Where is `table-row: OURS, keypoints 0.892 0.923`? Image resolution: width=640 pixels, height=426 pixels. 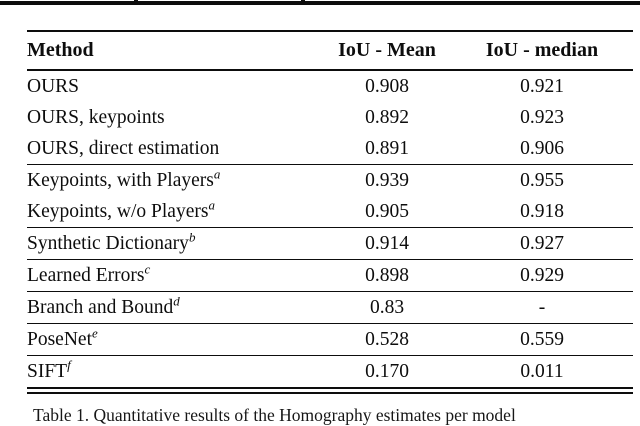 table-row: OURS, keypoints 0.892 0.923 is located at coordinates (330, 117).